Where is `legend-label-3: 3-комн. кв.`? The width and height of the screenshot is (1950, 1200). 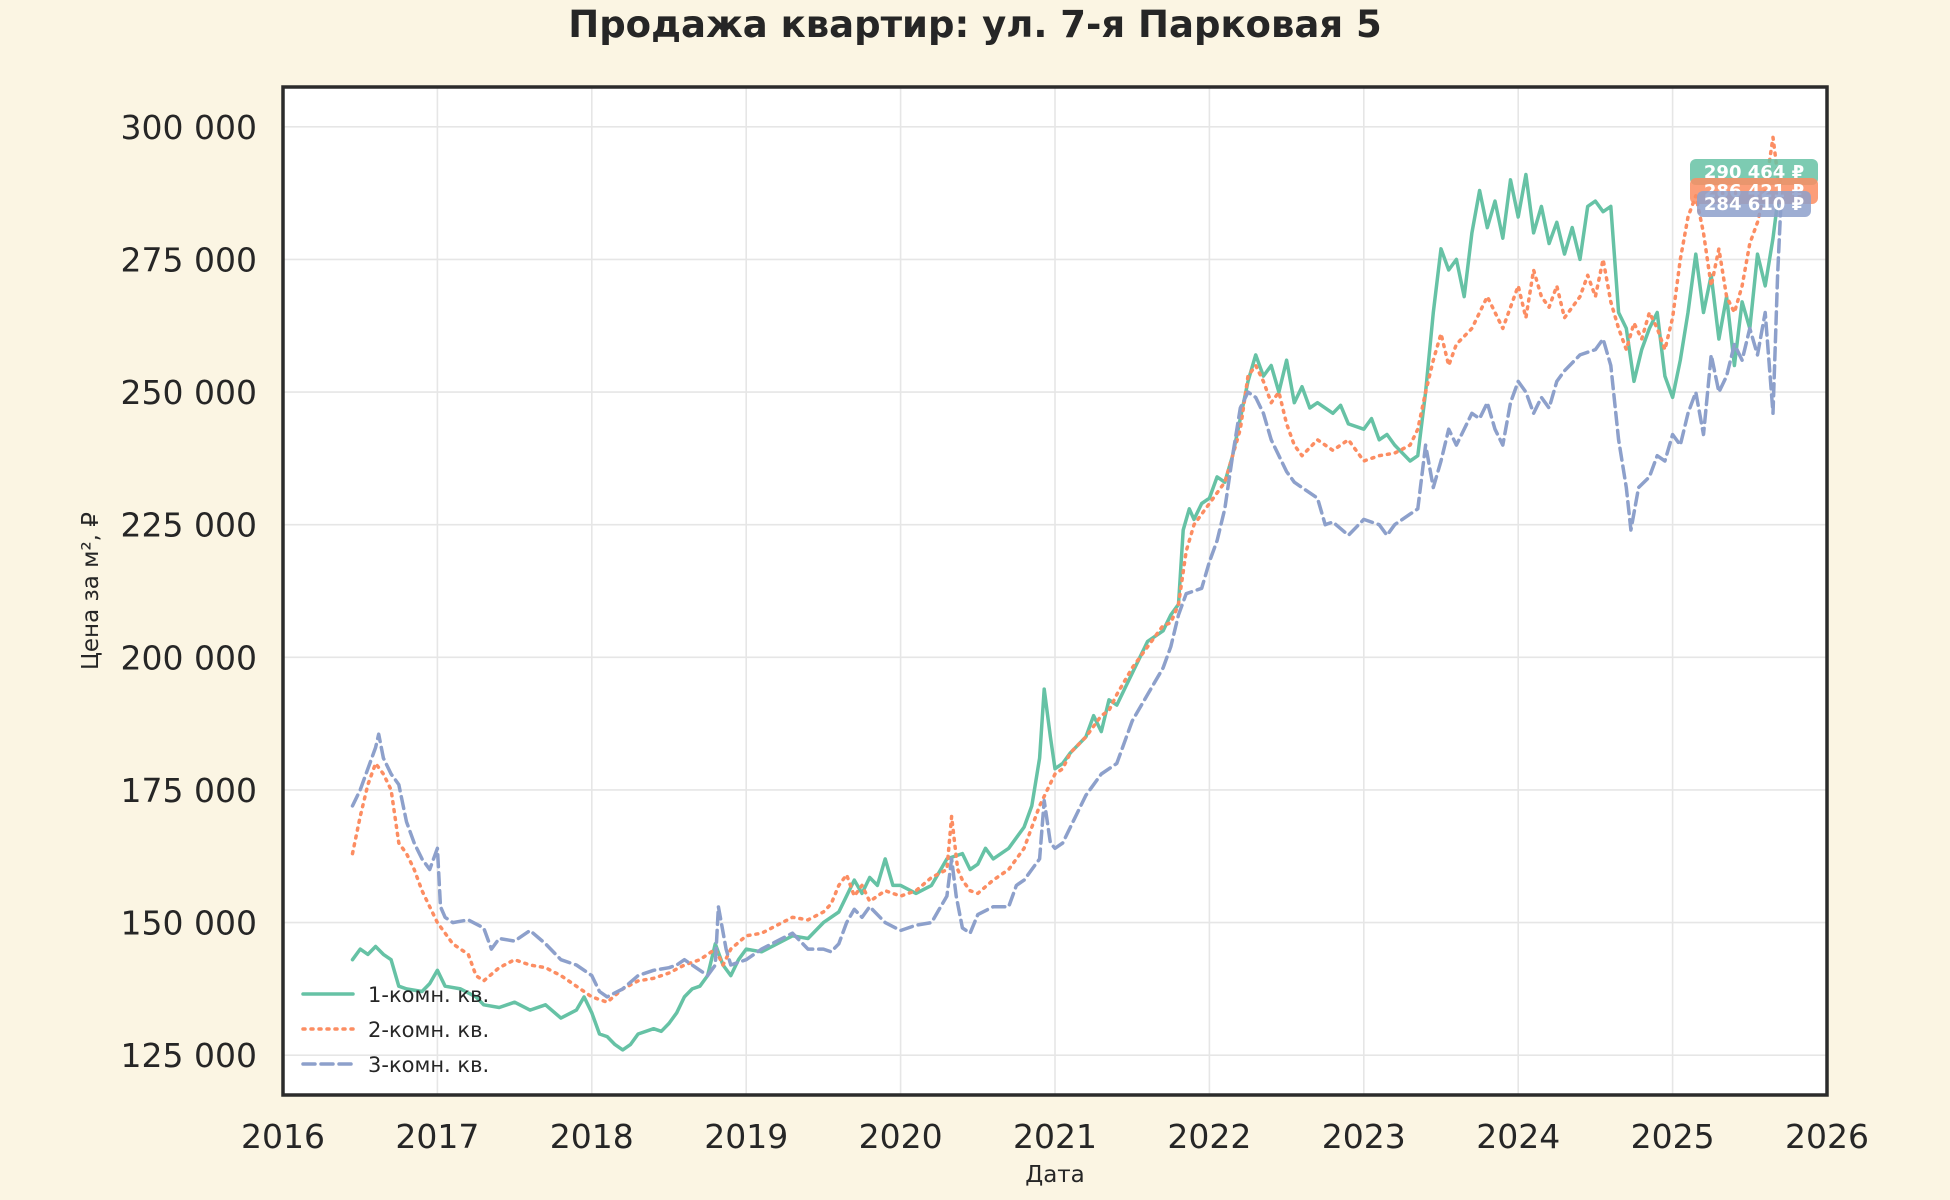
legend-label-3: 3-комн. кв. is located at coordinates (428, 1065).